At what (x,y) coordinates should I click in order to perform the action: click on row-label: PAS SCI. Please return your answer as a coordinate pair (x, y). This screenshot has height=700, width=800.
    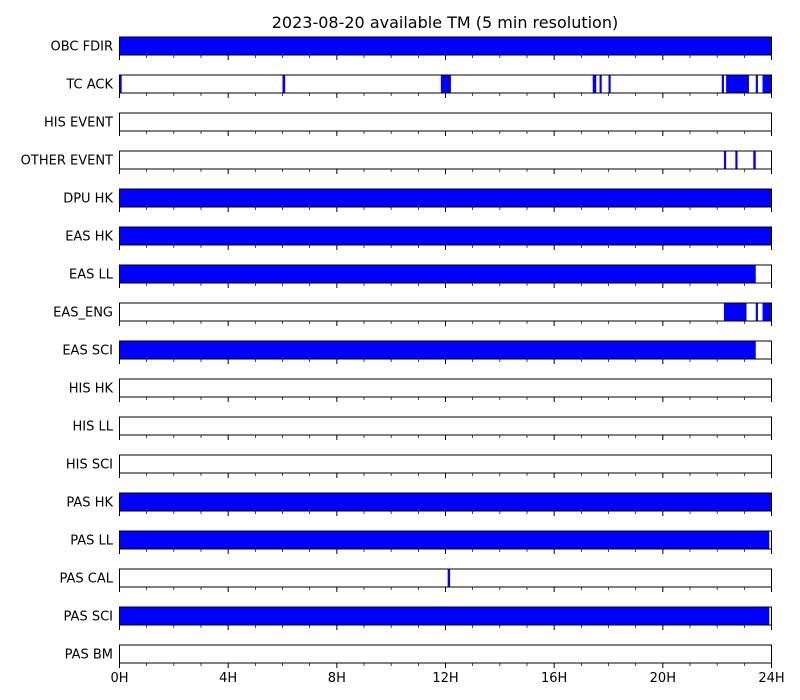
    Looking at the image, I should click on (88, 617).